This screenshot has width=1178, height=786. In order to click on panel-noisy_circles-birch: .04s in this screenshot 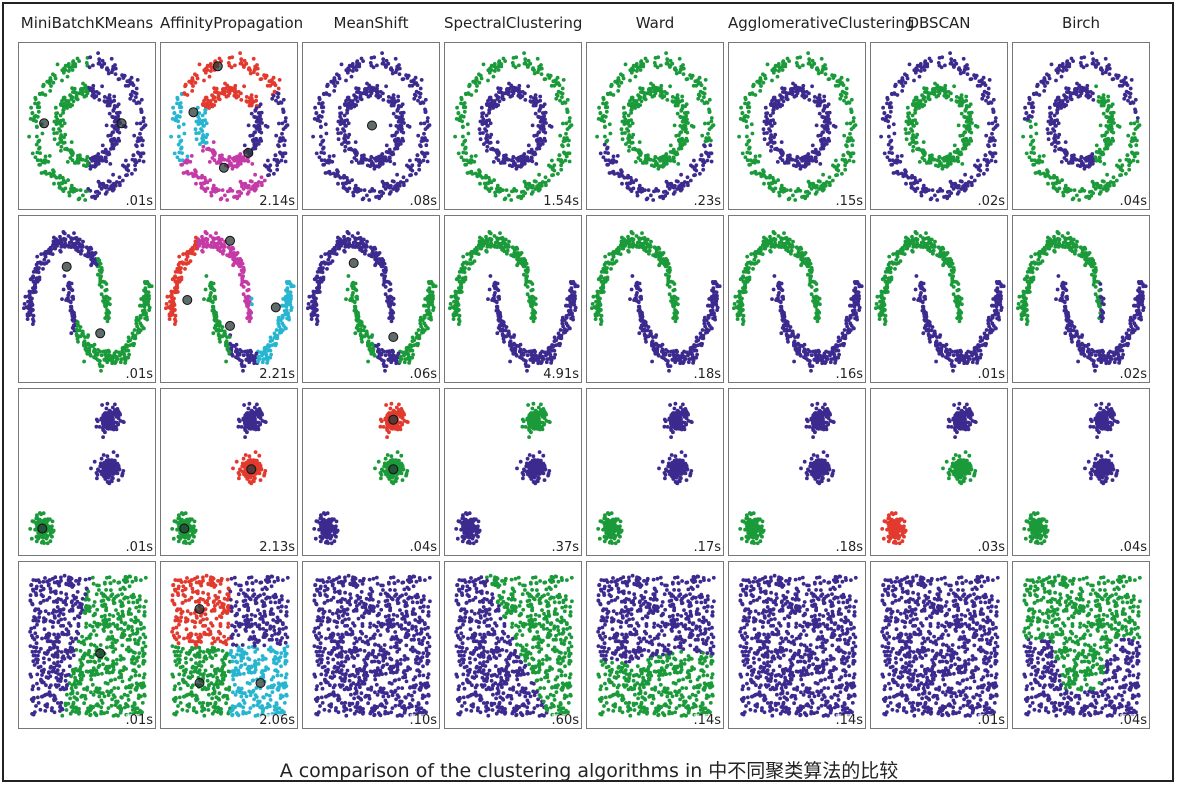, I will do `click(1081, 126)`.